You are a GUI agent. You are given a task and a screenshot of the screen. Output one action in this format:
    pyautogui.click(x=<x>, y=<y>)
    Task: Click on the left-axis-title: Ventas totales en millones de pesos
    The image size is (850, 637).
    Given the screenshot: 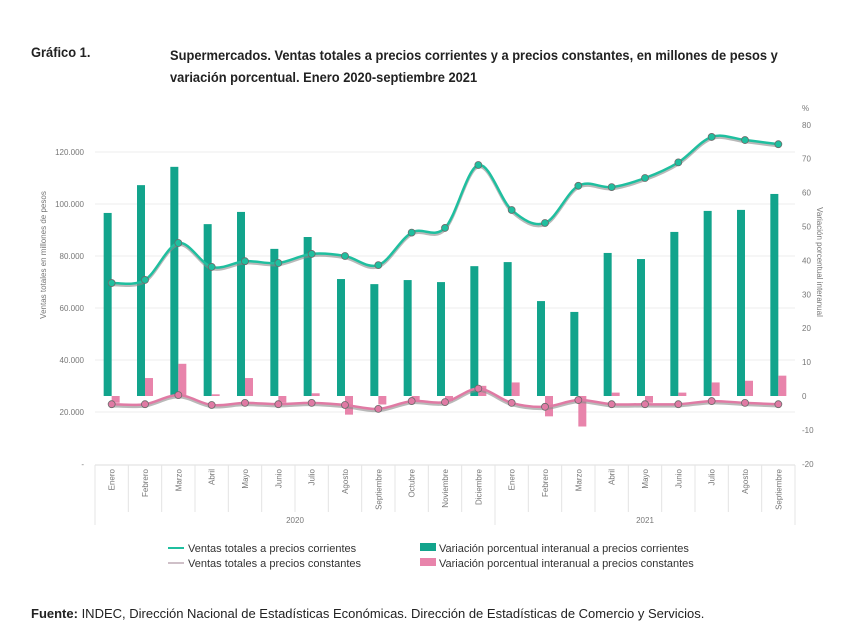 What is the action you would take?
    pyautogui.click(x=43, y=255)
    